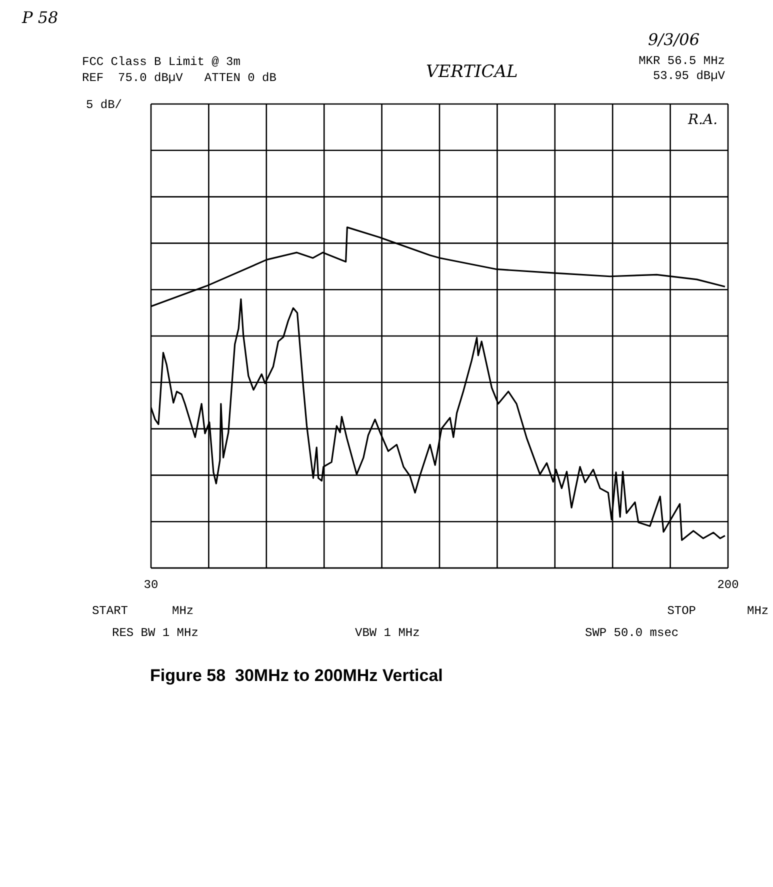 The width and height of the screenshot is (773, 887). I want to click on text: VBW 1 MHz, so click(387, 633).